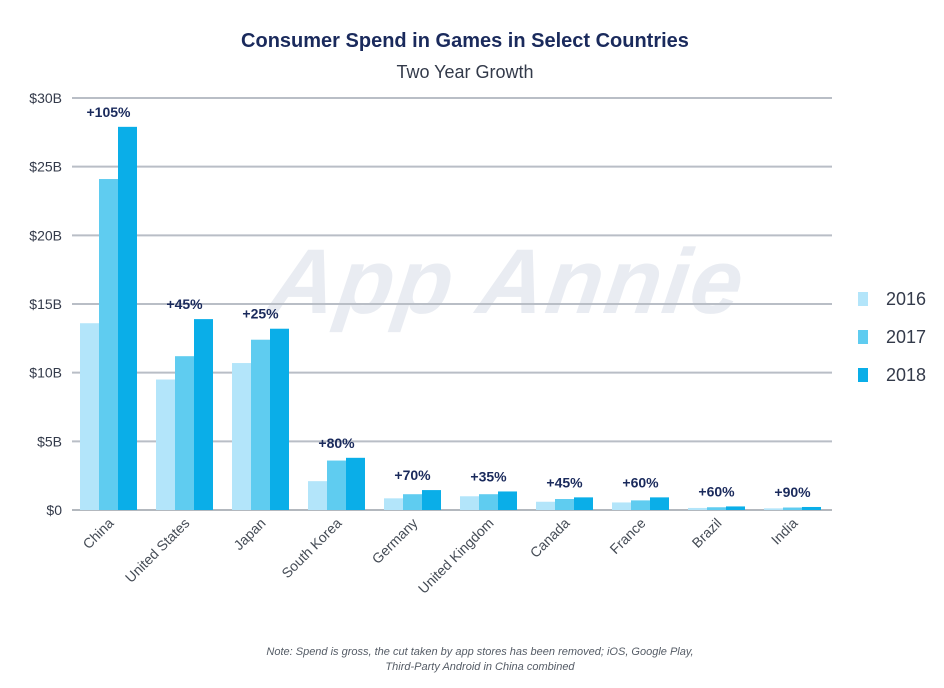 This screenshot has height=688, width=944. I want to click on legend-label-2018: 2018, so click(906, 374).